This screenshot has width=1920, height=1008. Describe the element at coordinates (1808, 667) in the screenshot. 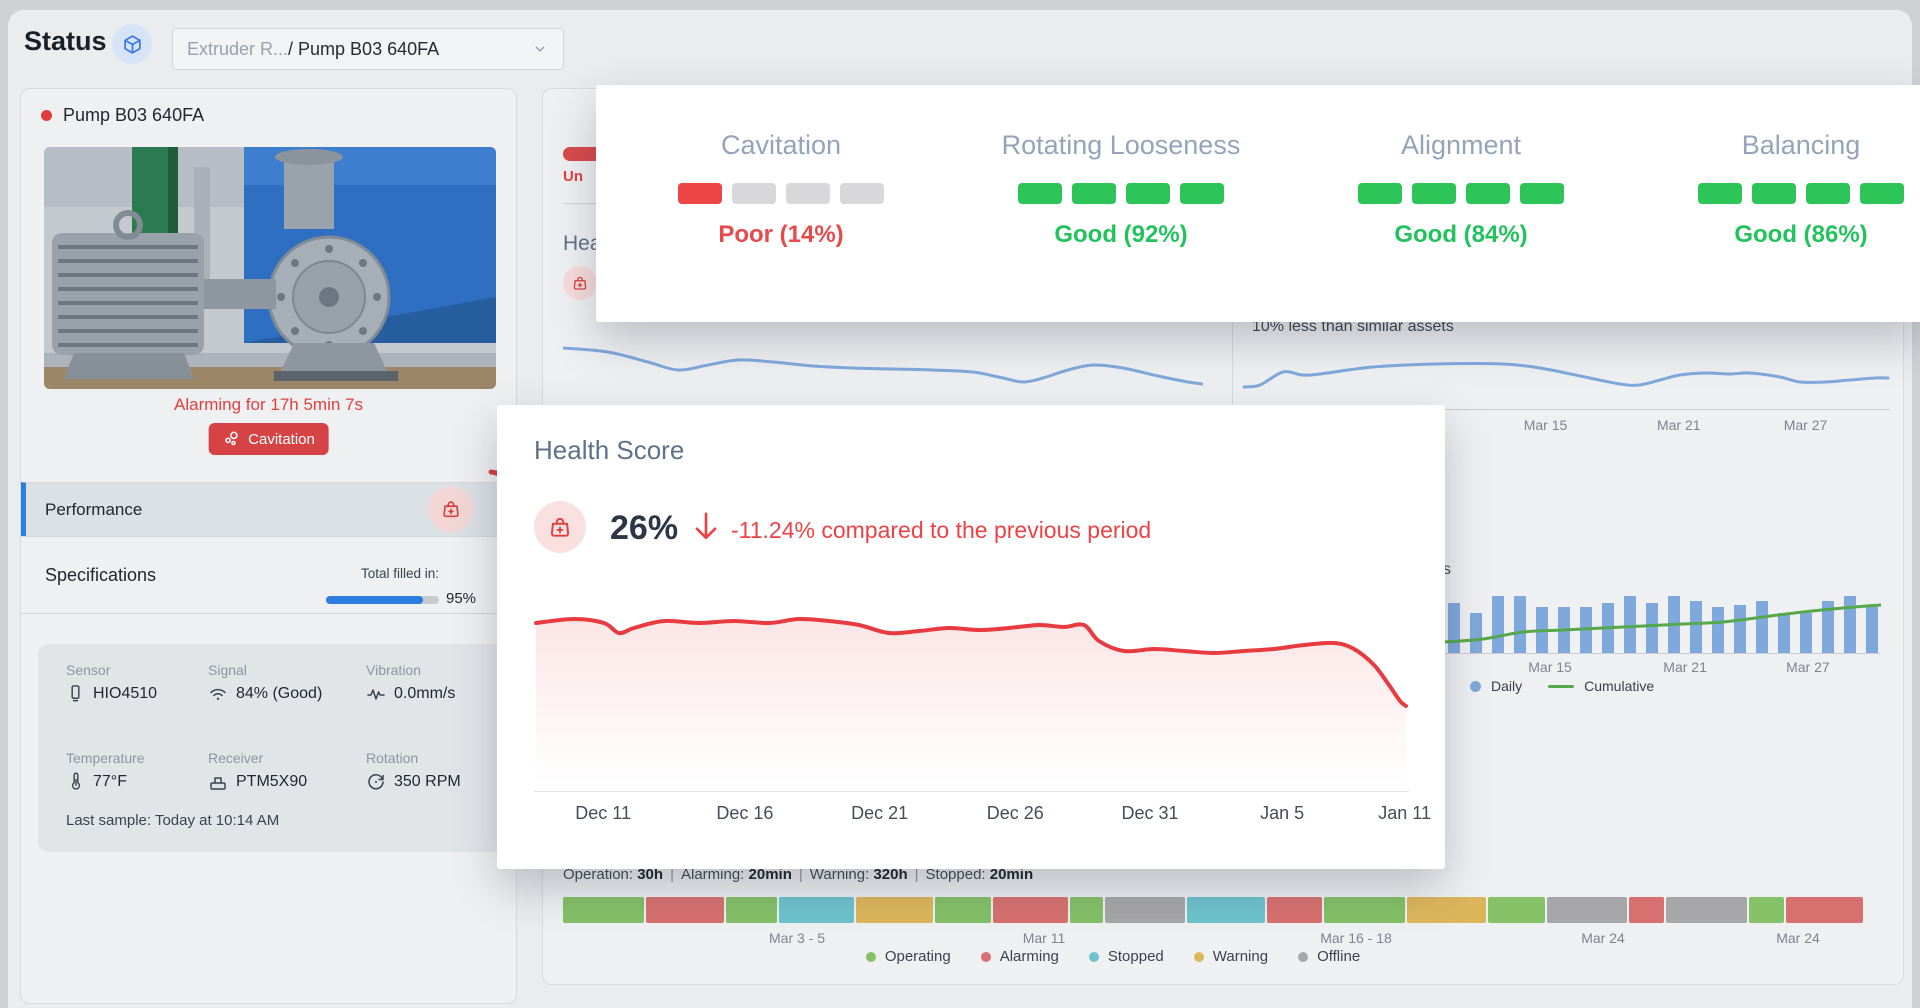

I see `x-axis-label: Mar 27` at that location.